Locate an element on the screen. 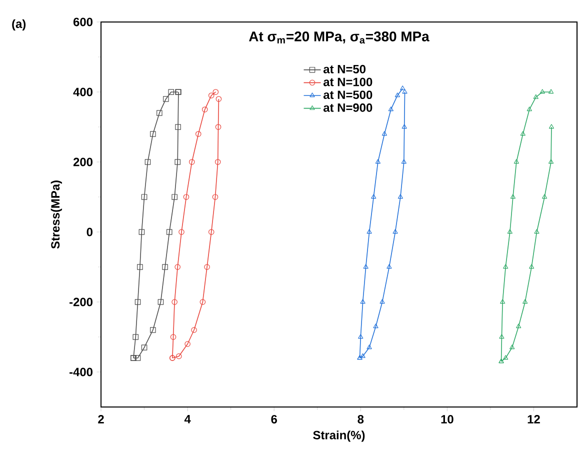 This screenshot has height=468, width=578. legend-label: at N=50 is located at coordinates (344, 69).